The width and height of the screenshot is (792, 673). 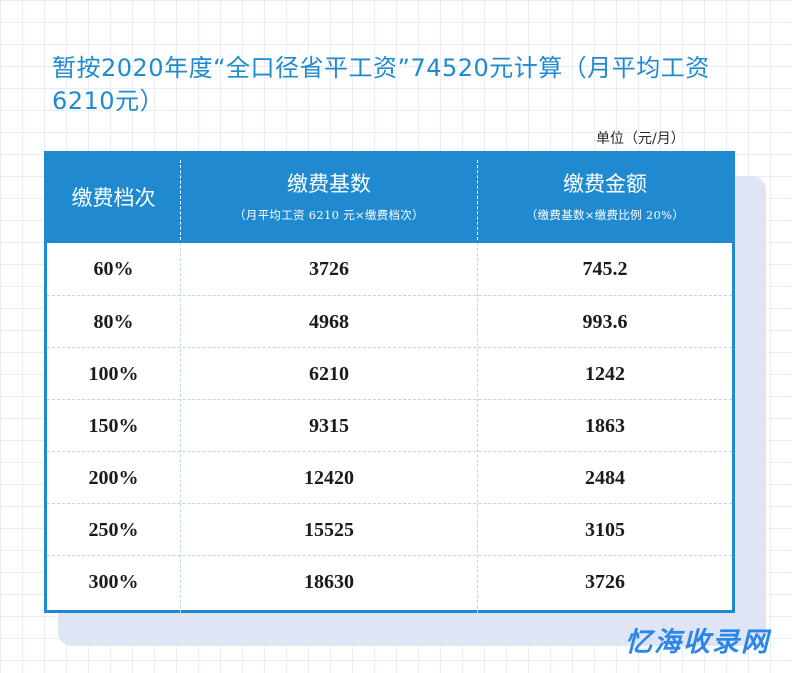 What do you see at coordinates (113, 374) in the screenshot?
I see `grade-cell: 100%` at bounding box center [113, 374].